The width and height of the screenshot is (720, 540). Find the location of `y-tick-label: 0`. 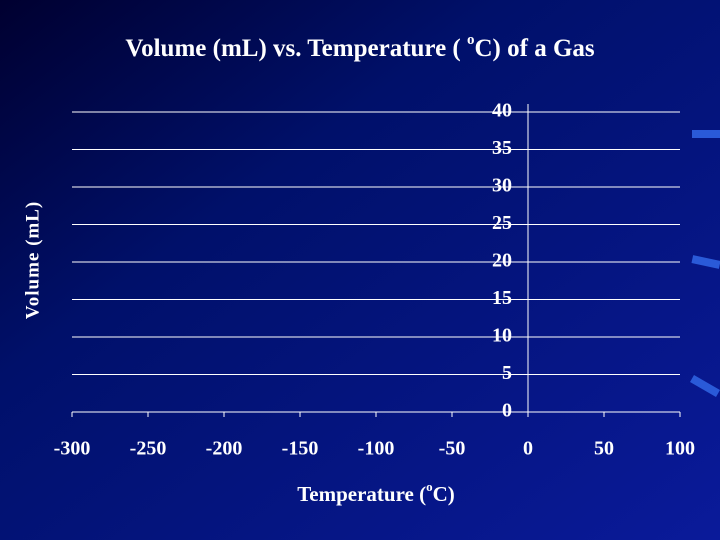

y-tick-label: 0 is located at coordinates (507, 411).